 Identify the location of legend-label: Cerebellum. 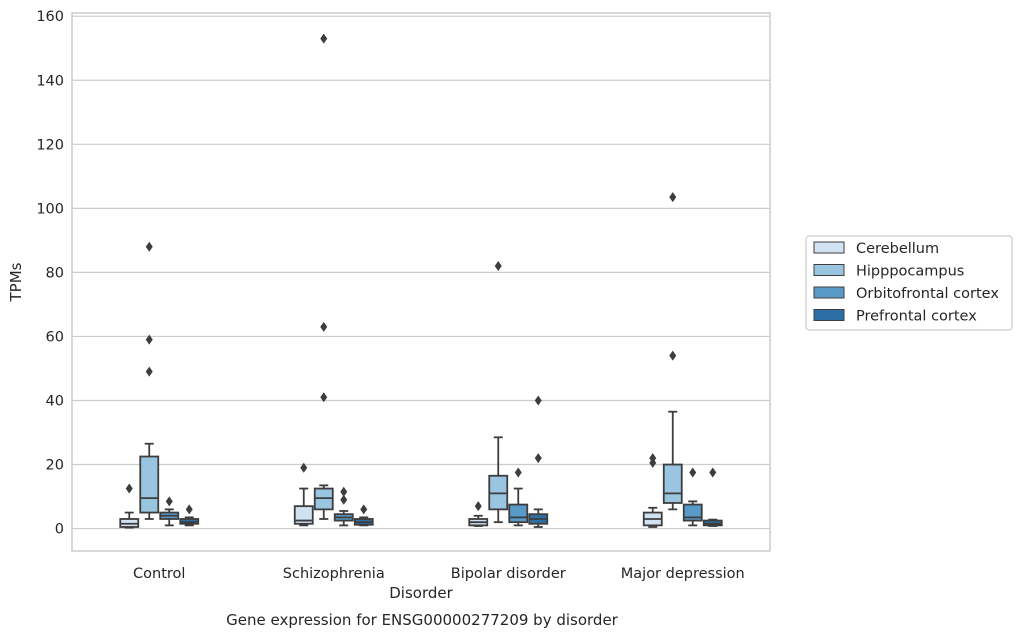
(897, 249).